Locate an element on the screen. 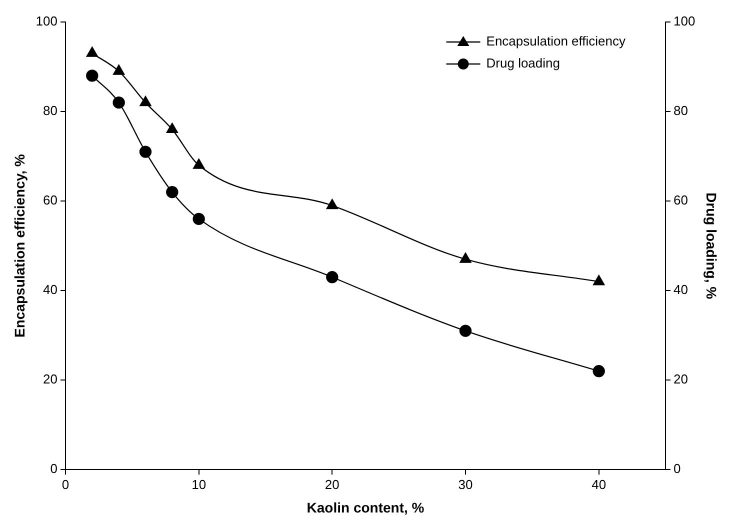 This screenshot has height=529, width=737. legend-label: Encapsulation efficiency is located at coordinates (556, 41).